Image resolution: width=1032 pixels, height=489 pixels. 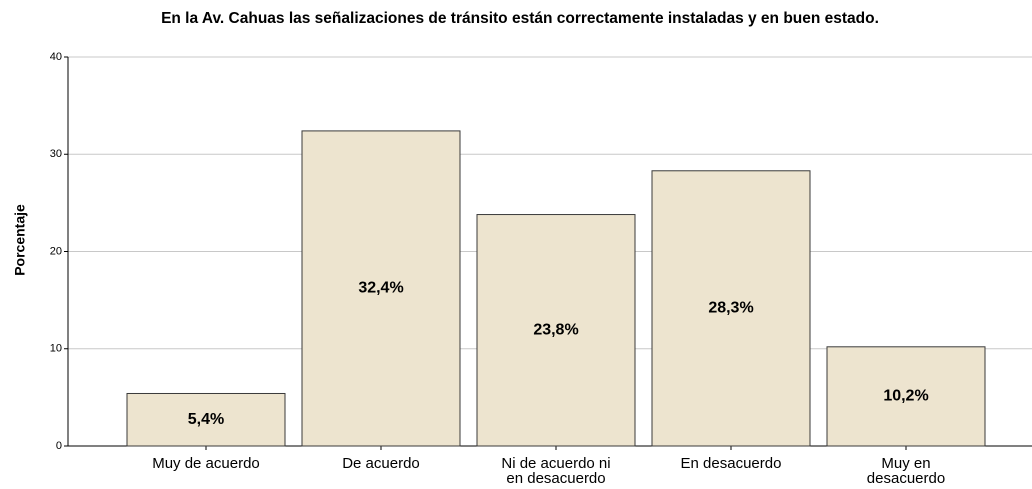 What do you see at coordinates (556, 471) in the screenshot?
I see `x-tick-label: Ni de acuerdo ni en desacuerdo` at bounding box center [556, 471].